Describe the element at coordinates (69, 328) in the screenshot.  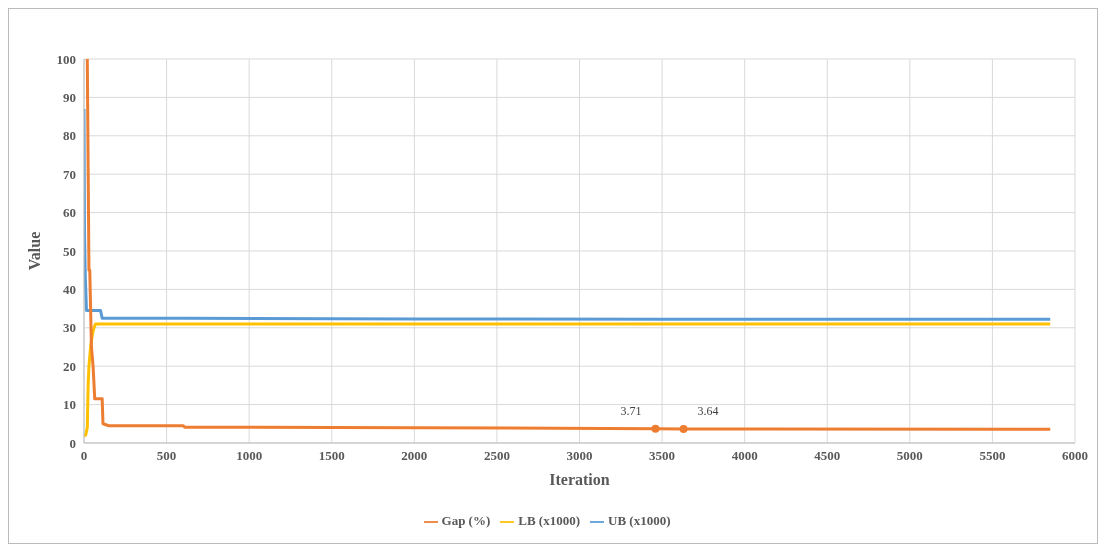
I see `y-tick-label: 30` at that location.